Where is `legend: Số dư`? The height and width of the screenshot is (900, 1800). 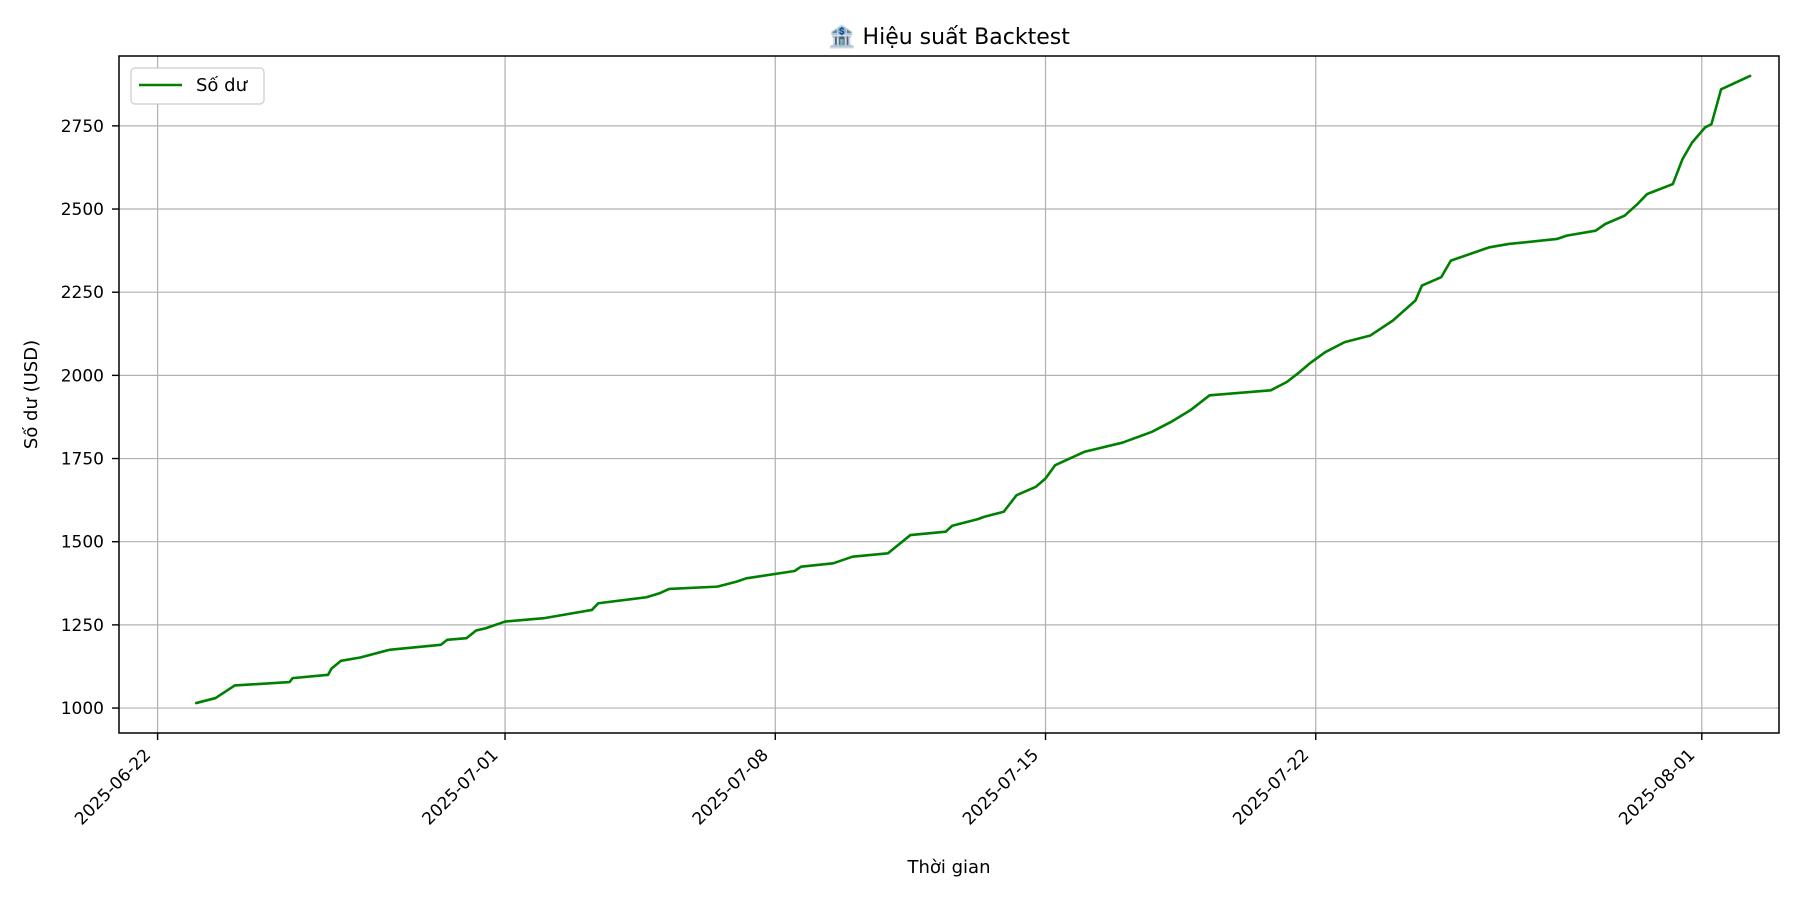 legend: Số dư is located at coordinates (197, 86).